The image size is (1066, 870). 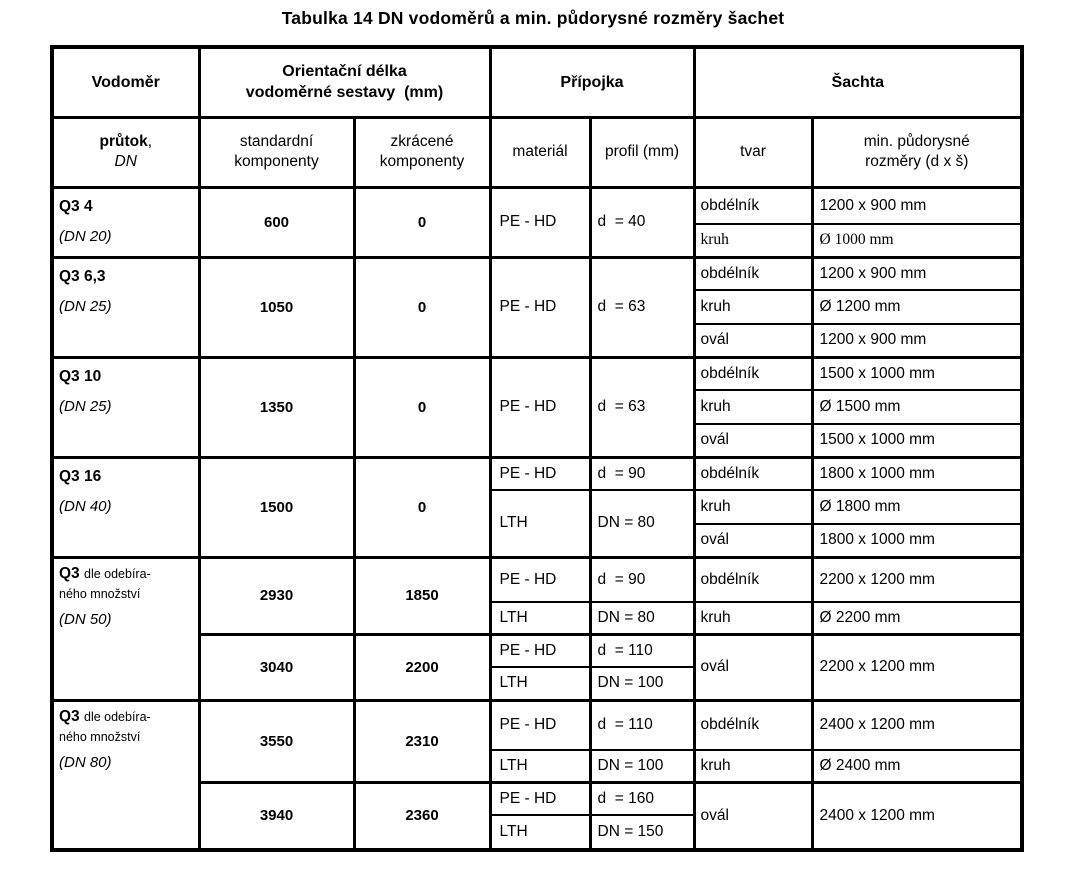 What do you see at coordinates (753, 440) in the screenshot?
I see `g3-tvar-oval: ovál` at bounding box center [753, 440].